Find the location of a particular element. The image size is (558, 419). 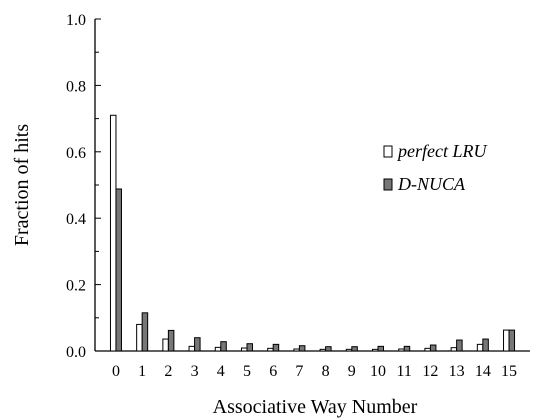

y-tick-label: 1.0 is located at coordinates (76, 20).